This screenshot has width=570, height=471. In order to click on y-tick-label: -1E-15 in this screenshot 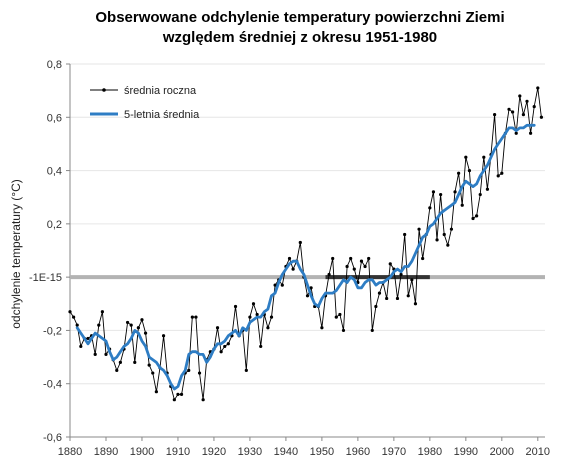, I will do `click(45, 278)`.